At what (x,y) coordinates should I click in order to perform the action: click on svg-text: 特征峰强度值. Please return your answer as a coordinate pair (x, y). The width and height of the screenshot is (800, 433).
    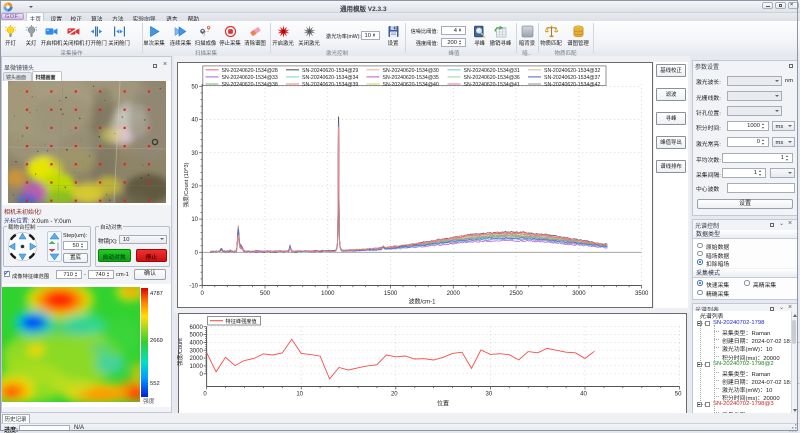
    Looking at the image, I should click on (241, 321).